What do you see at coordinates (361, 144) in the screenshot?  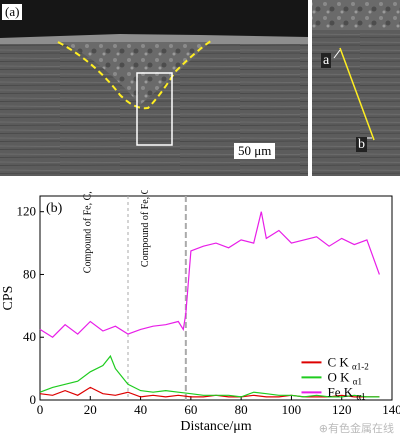 I see `point-b-label: b` at bounding box center [361, 144].